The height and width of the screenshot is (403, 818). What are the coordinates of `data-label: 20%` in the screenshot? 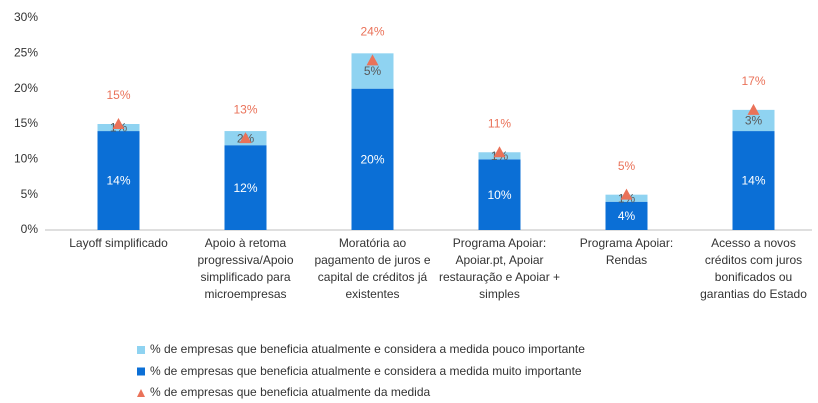 It's located at (372, 160).